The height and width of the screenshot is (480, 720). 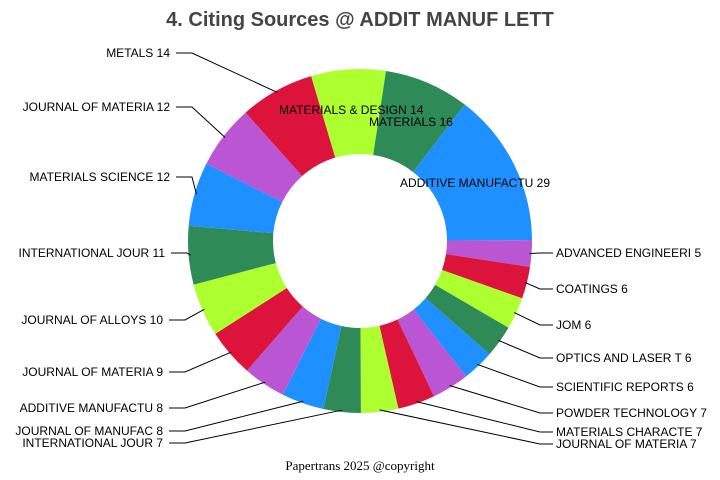 I want to click on footer-copyright: Papertrans 2025 @copyright, so click(x=360, y=465).